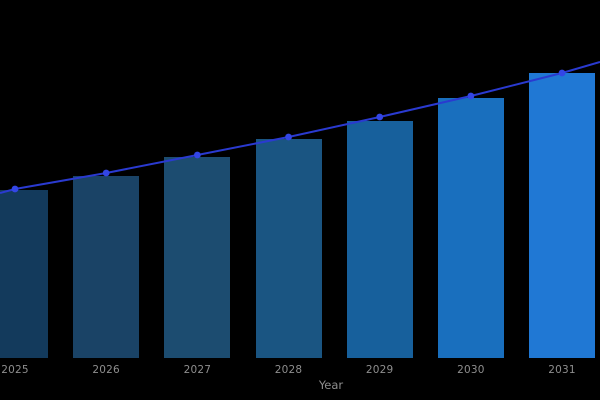 The width and height of the screenshot is (600, 400). What do you see at coordinates (471, 370) in the screenshot?
I see `x-tick-2030: 2030` at bounding box center [471, 370].